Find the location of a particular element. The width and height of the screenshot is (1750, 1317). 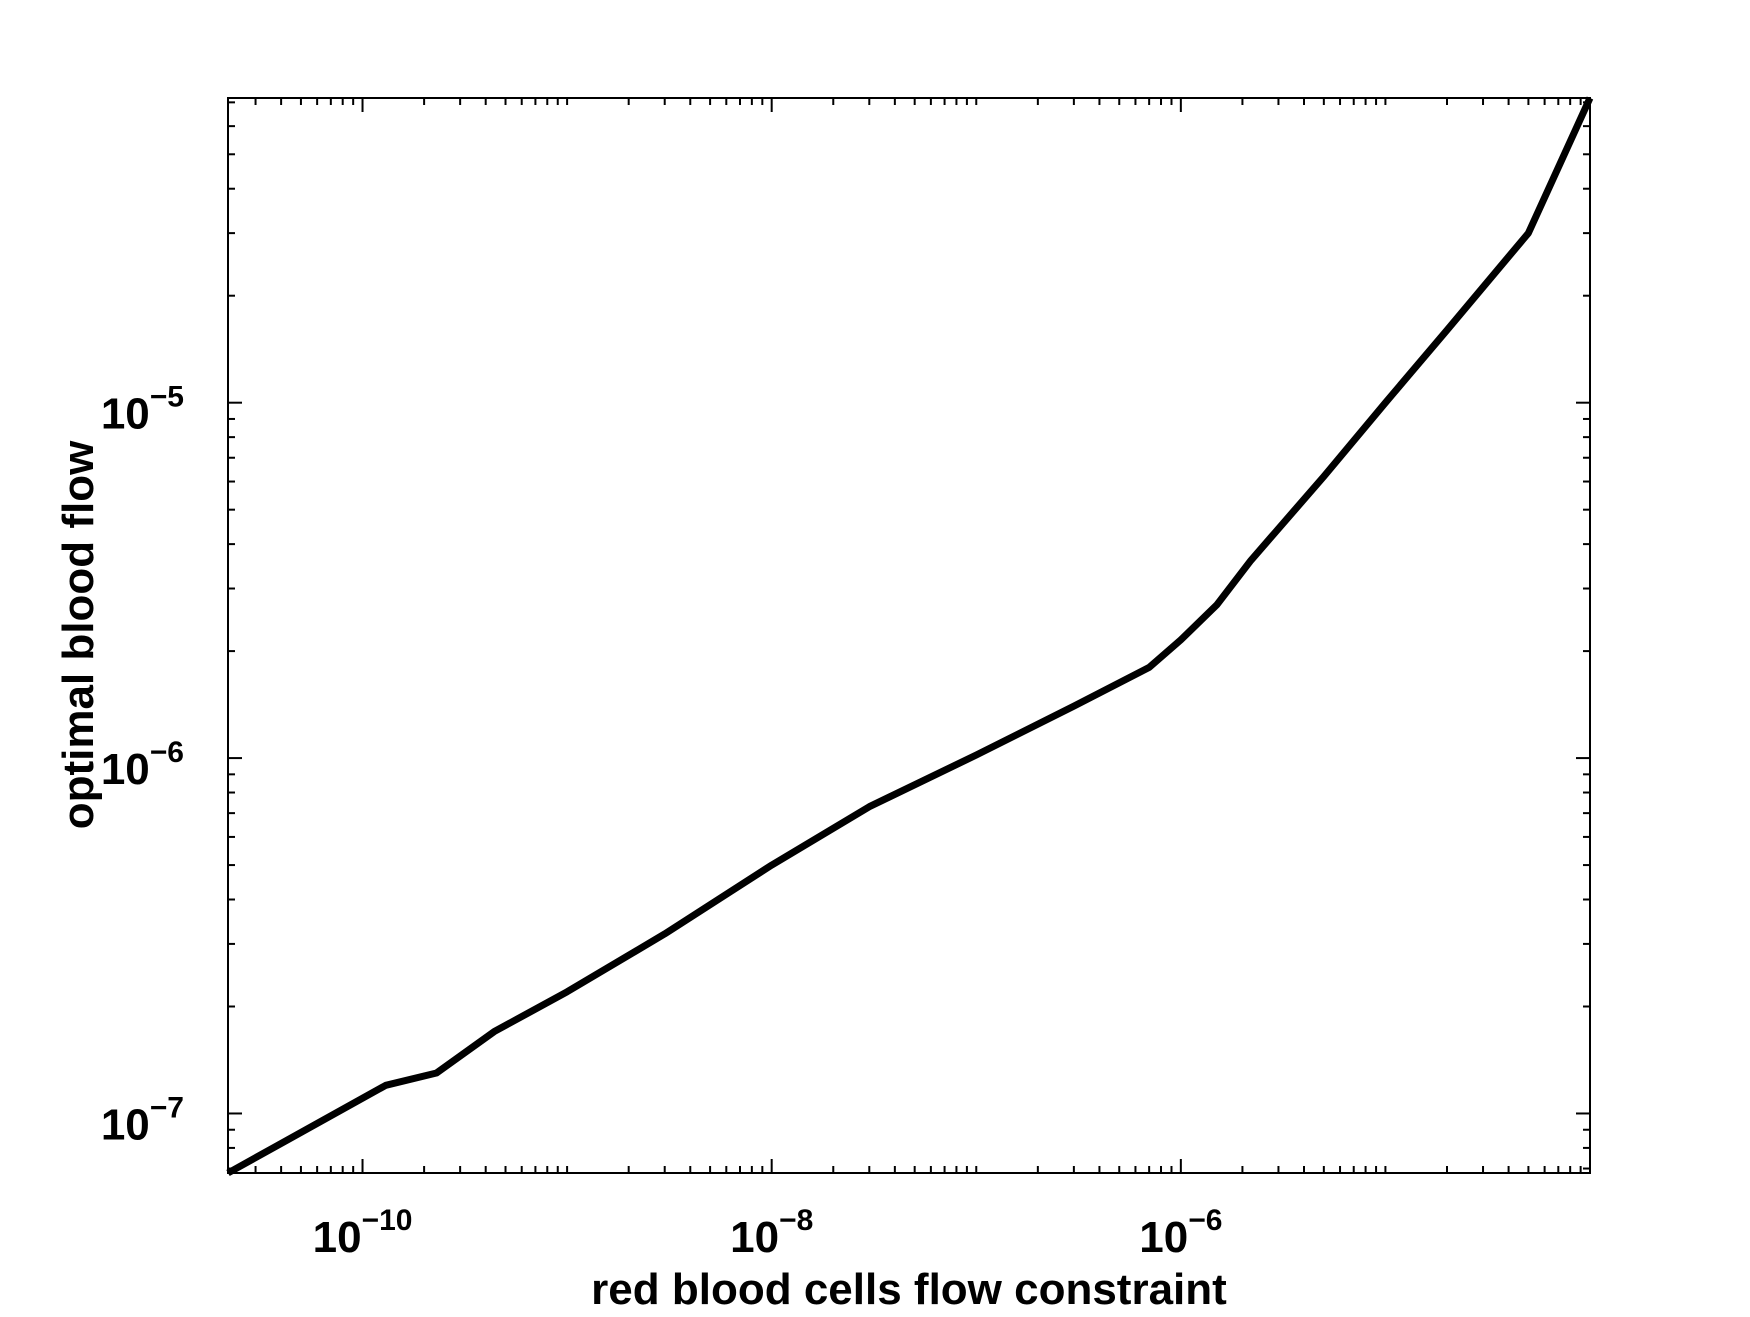

x-tick-labels: 10⁻¹⁰ 10⁻⁸ 10⁻⁶ is located at coordinates (768, 1233).